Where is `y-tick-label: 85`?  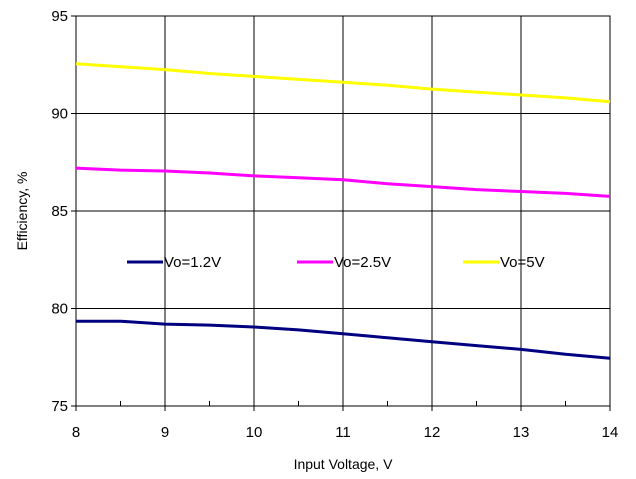
y-tick-label: 85 is located at coordinates (59, 211).